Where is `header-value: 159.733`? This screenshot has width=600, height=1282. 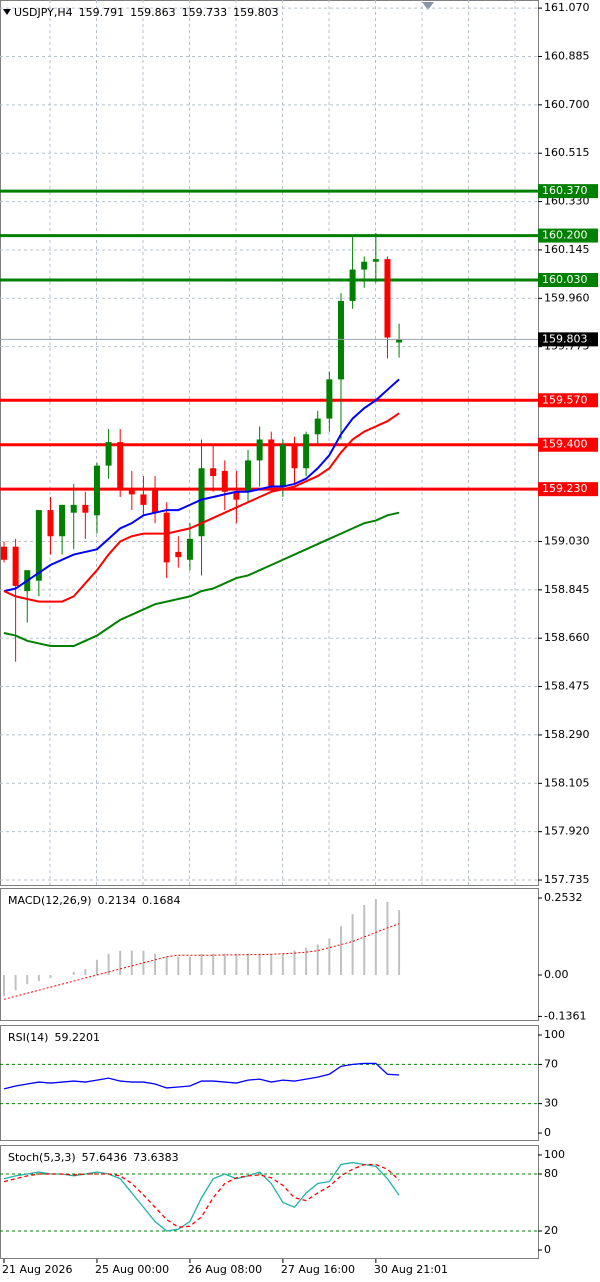 header-value: 159.733 is located at coordinates (205, 12).